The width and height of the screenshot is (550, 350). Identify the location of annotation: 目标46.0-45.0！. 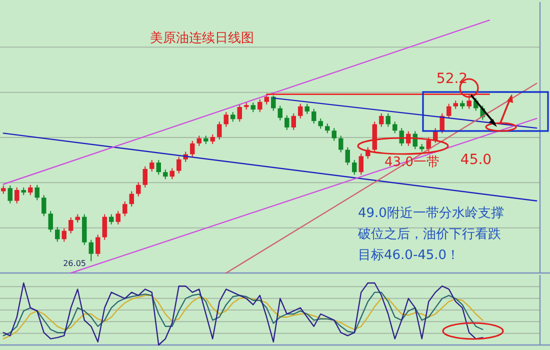
(409, 255).